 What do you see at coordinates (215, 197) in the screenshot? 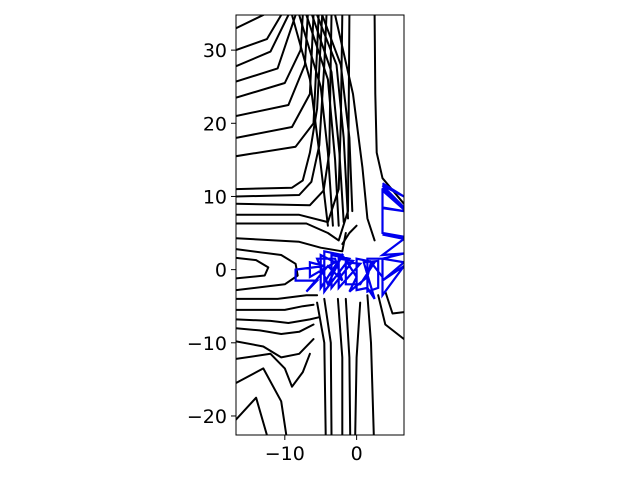
I see `y-tick-label: 10` at bounding box center [215, 197].